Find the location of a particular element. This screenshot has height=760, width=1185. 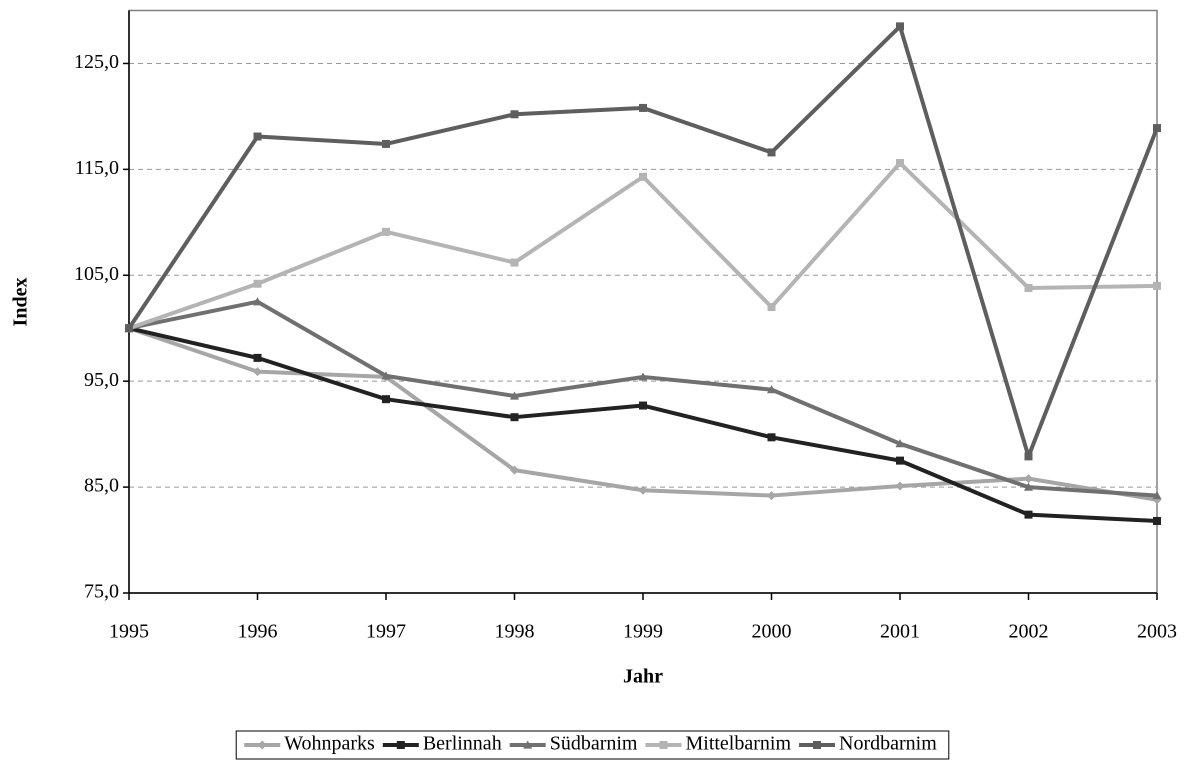

x-tick-label: 1997 is located at coordinates (386, 632).